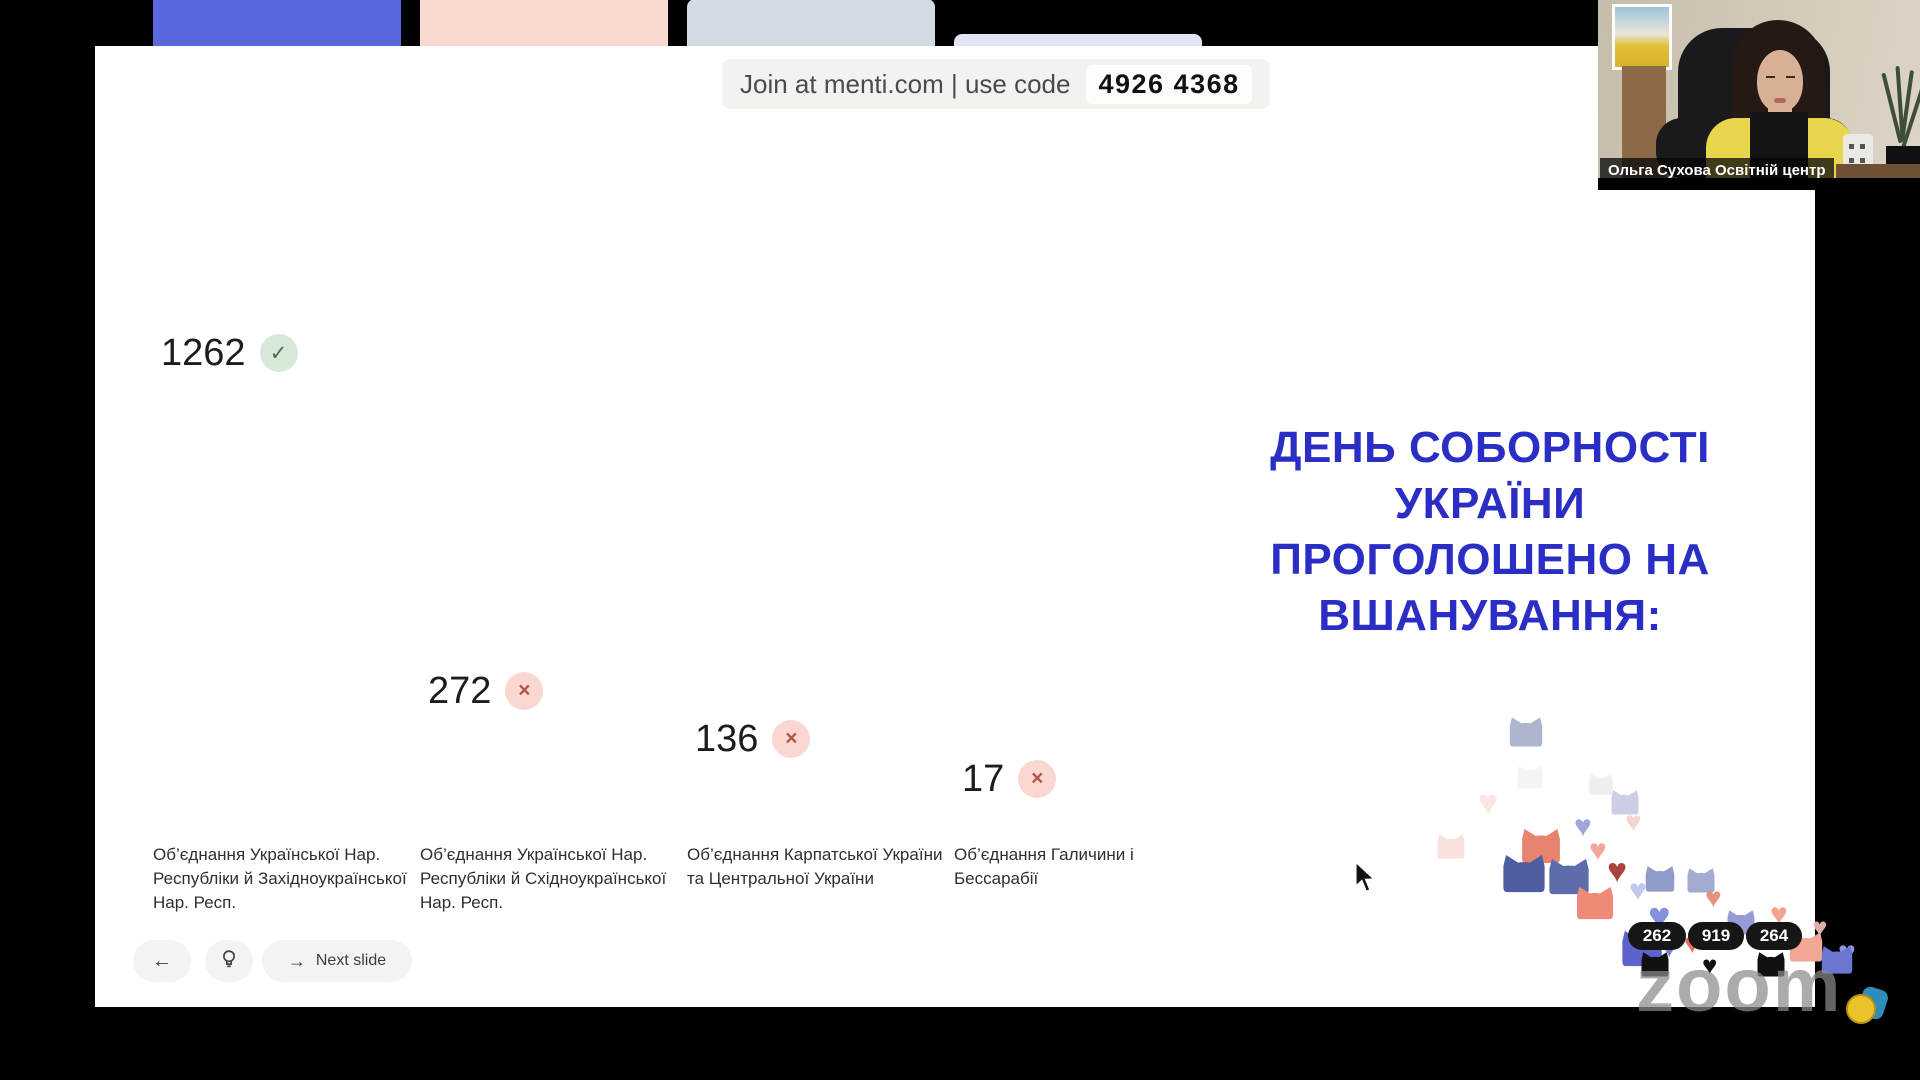 The height and width of the screenshot is (1080, 1920). I want to click on heart-icon: ♥, so click(1710, 965).